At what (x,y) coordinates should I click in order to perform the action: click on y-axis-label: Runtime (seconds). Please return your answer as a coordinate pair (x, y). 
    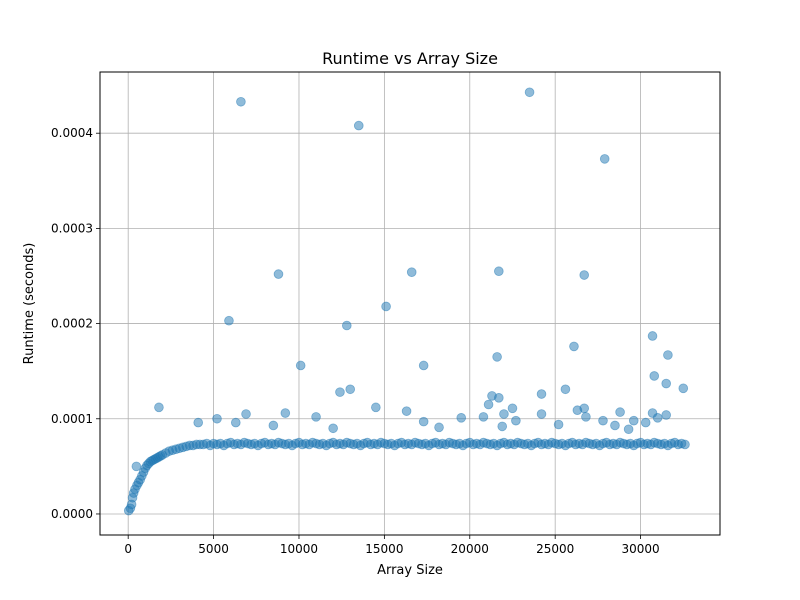
    Looking at the image, I should click on (29, 304).